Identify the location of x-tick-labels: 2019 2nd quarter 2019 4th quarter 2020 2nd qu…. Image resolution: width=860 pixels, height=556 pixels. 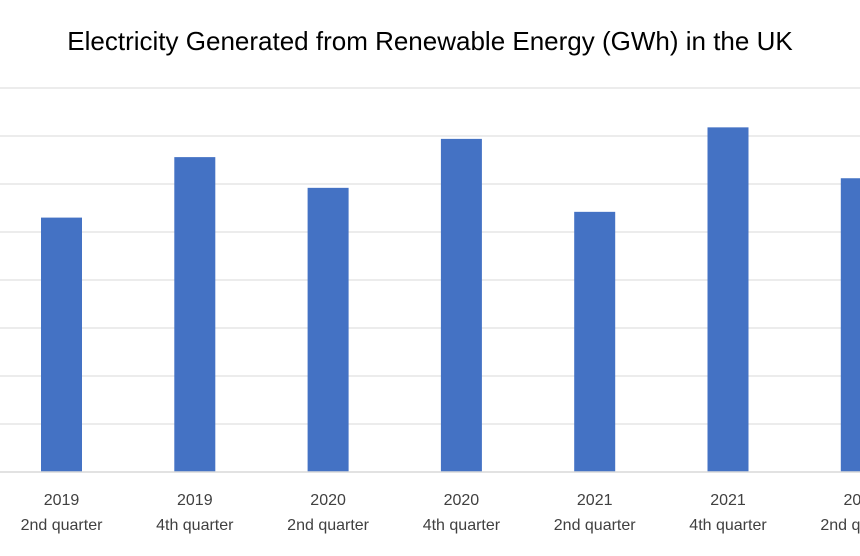
(440, 513).